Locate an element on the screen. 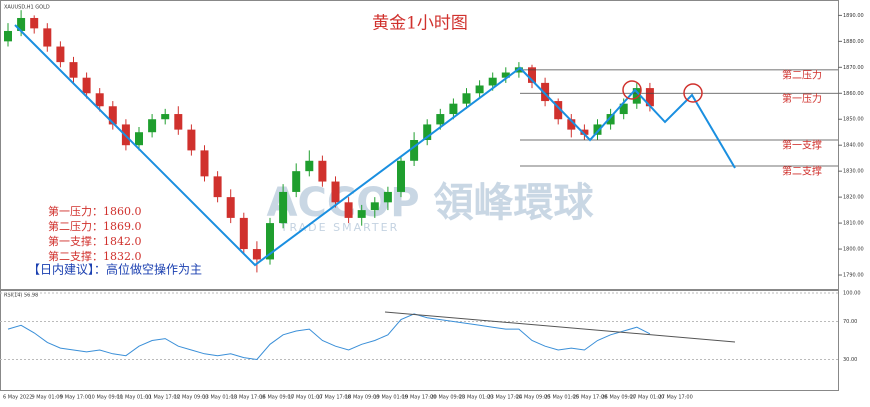  x-tick-label: 11 May 17:00 is located at coordinates (163, 398).